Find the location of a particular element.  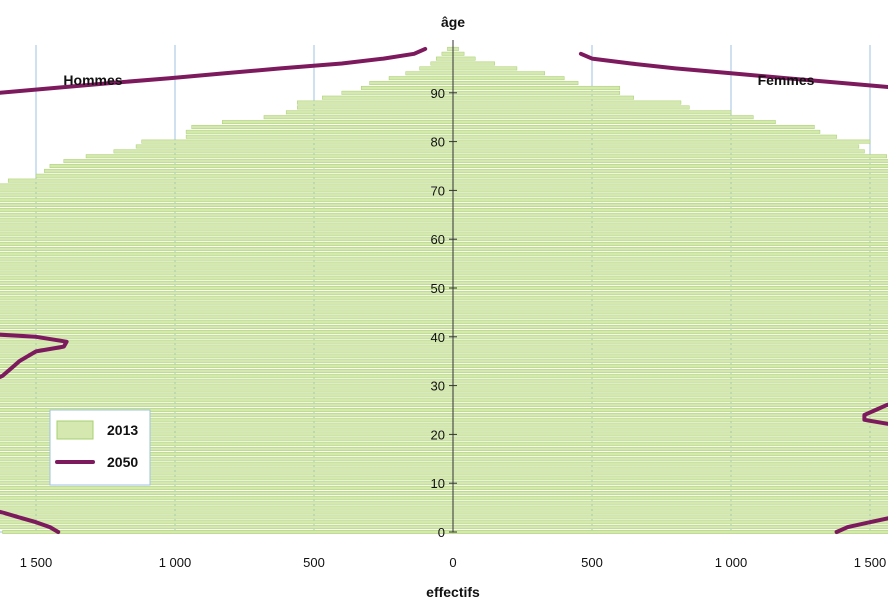

age-tick-80: 80 is located at coordinates (438, 142).